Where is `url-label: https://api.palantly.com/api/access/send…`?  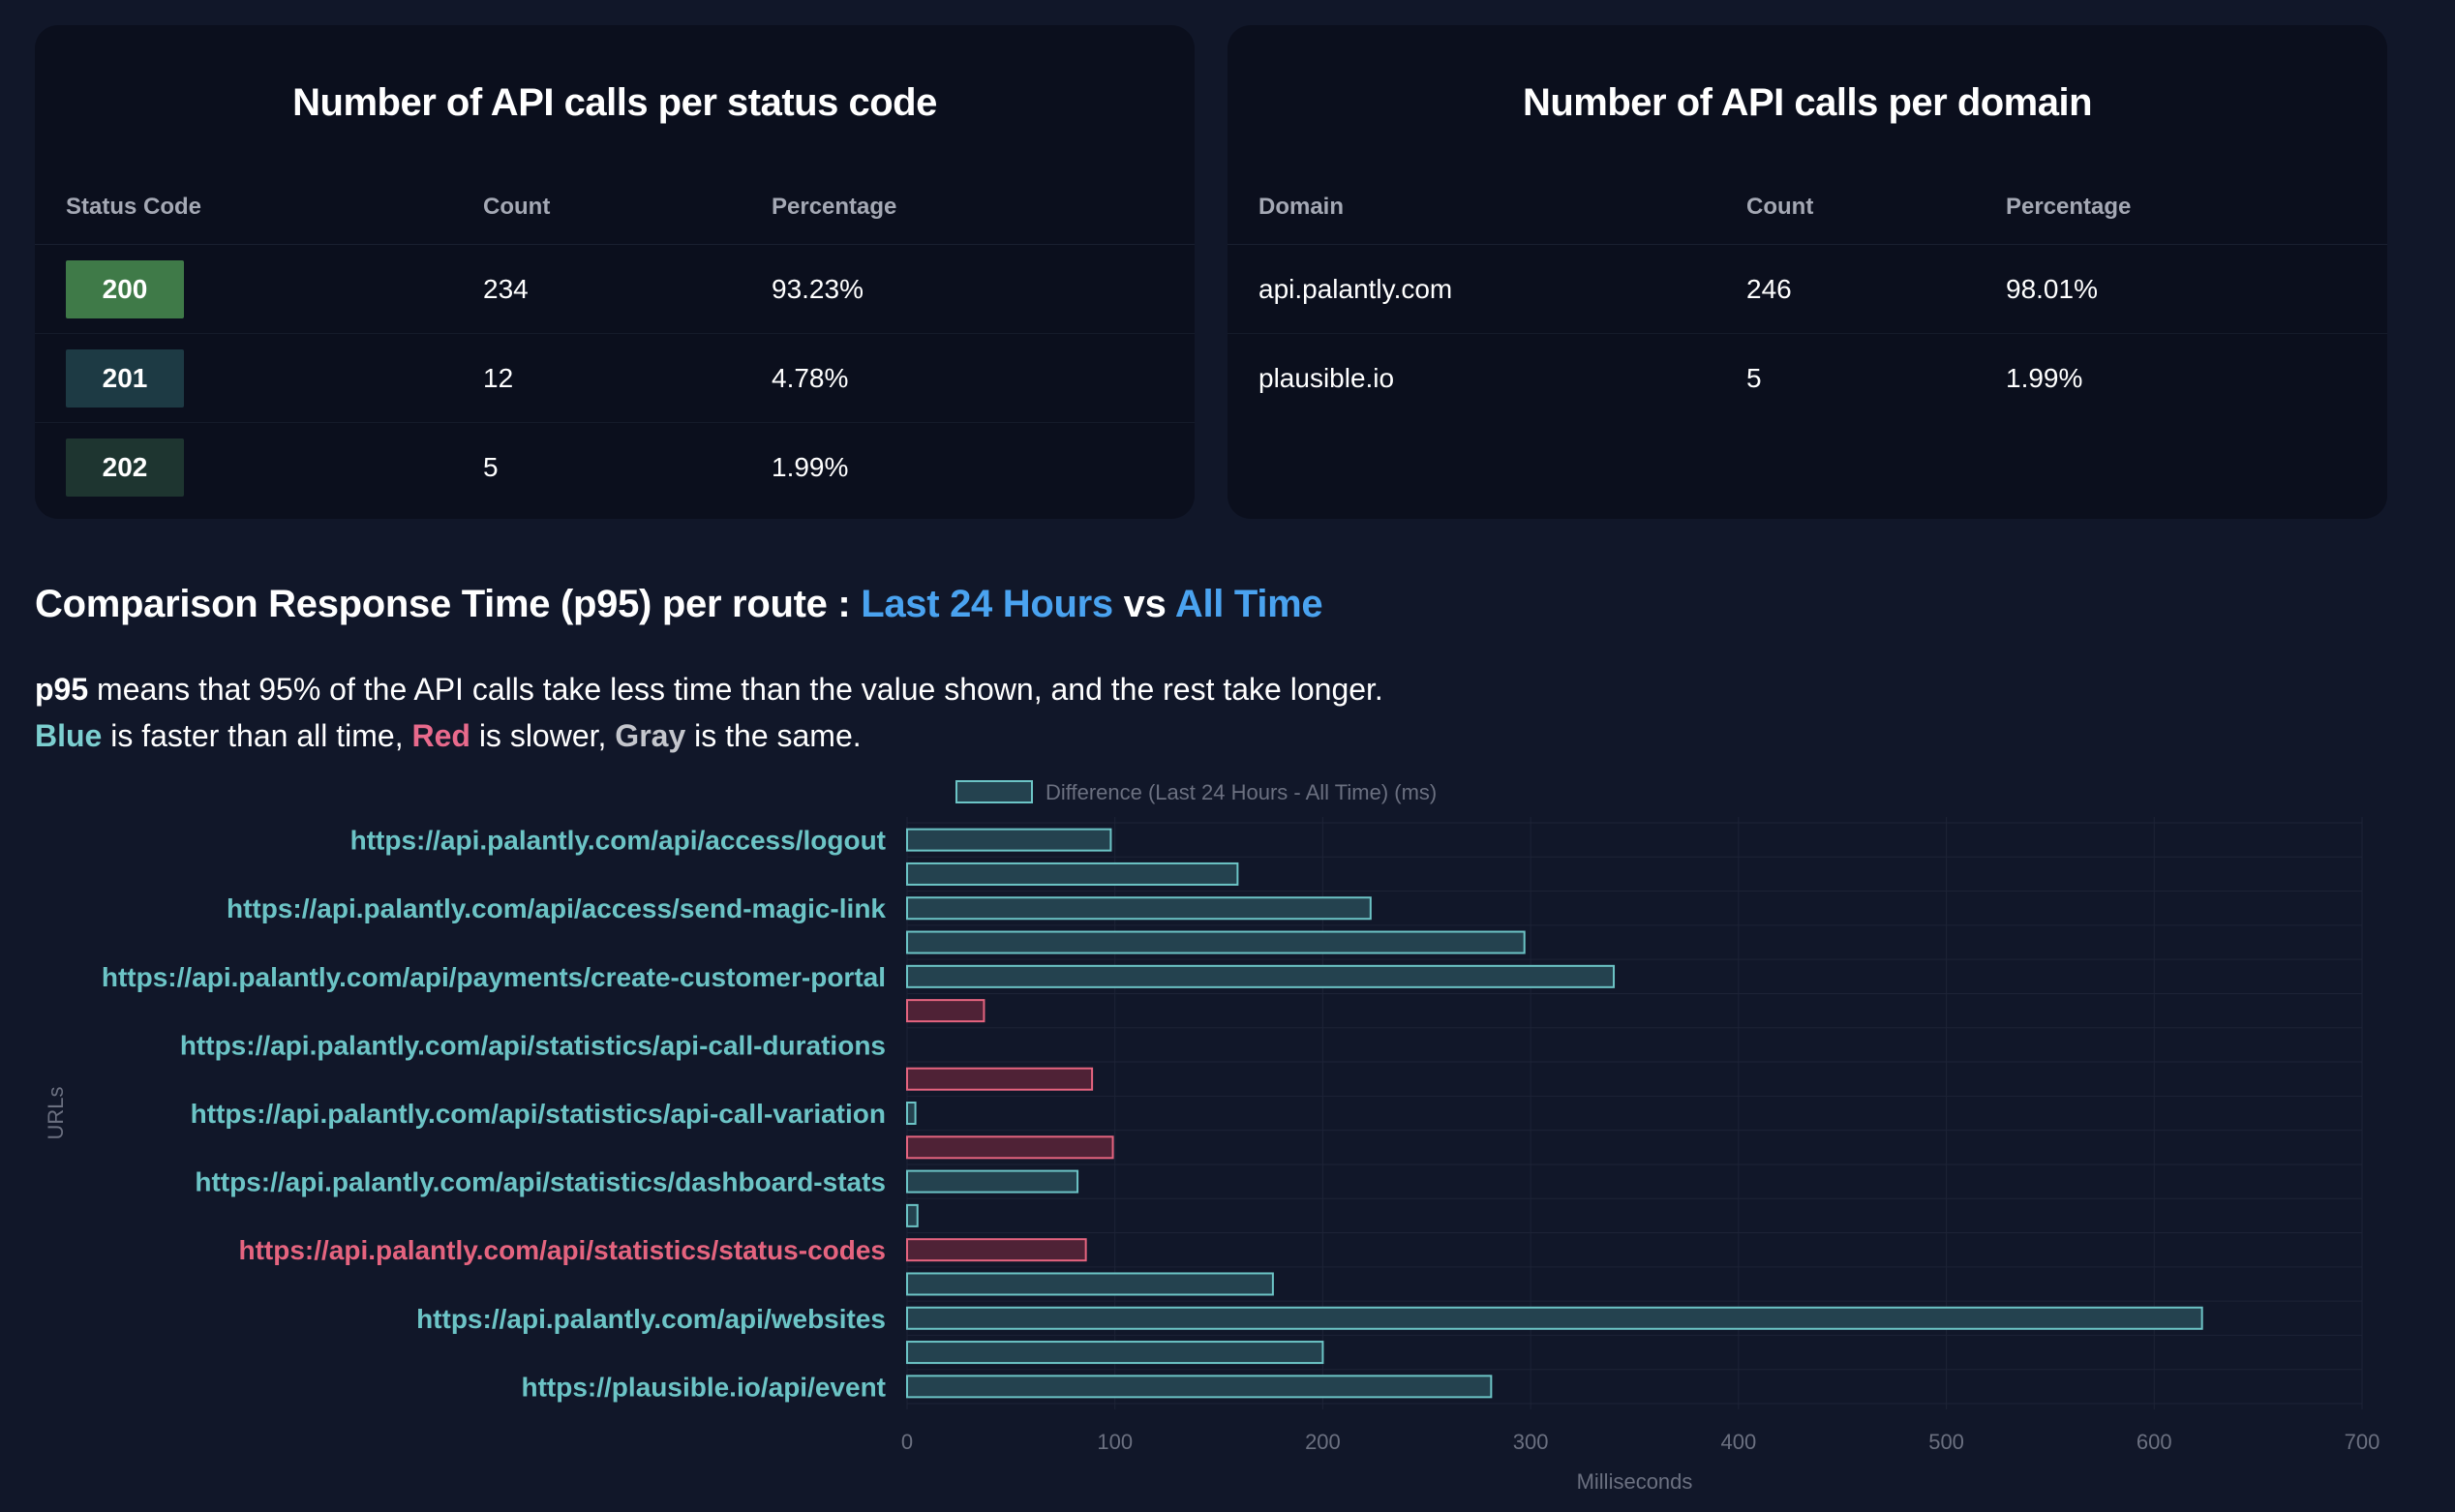 url-label: https://api.palantly.com/api/access/send… is located at coordinates (556, 908).